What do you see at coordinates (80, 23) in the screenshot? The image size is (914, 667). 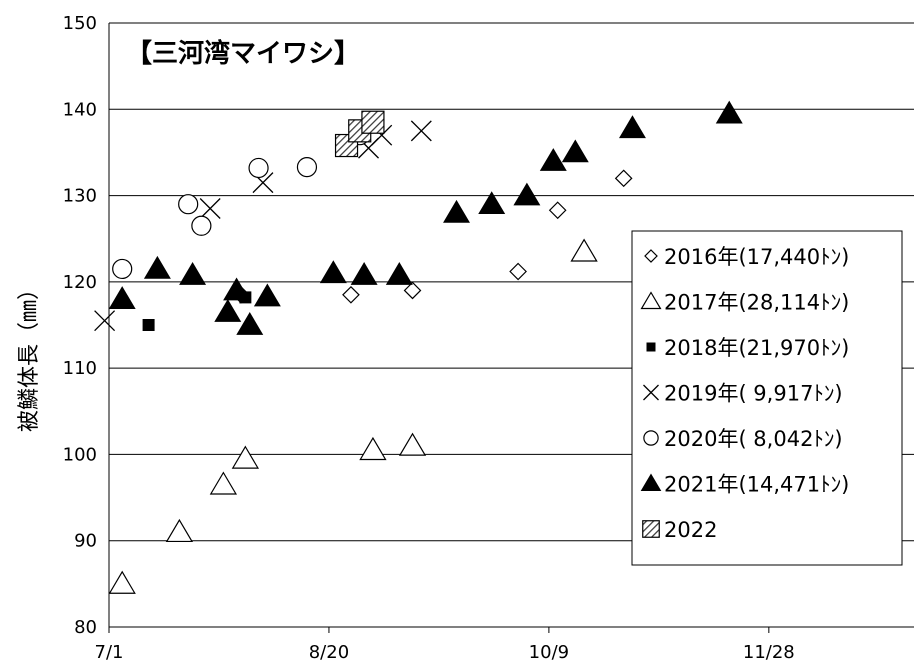 I see `y-tick-label: 150` at bounding box center [80, 23].